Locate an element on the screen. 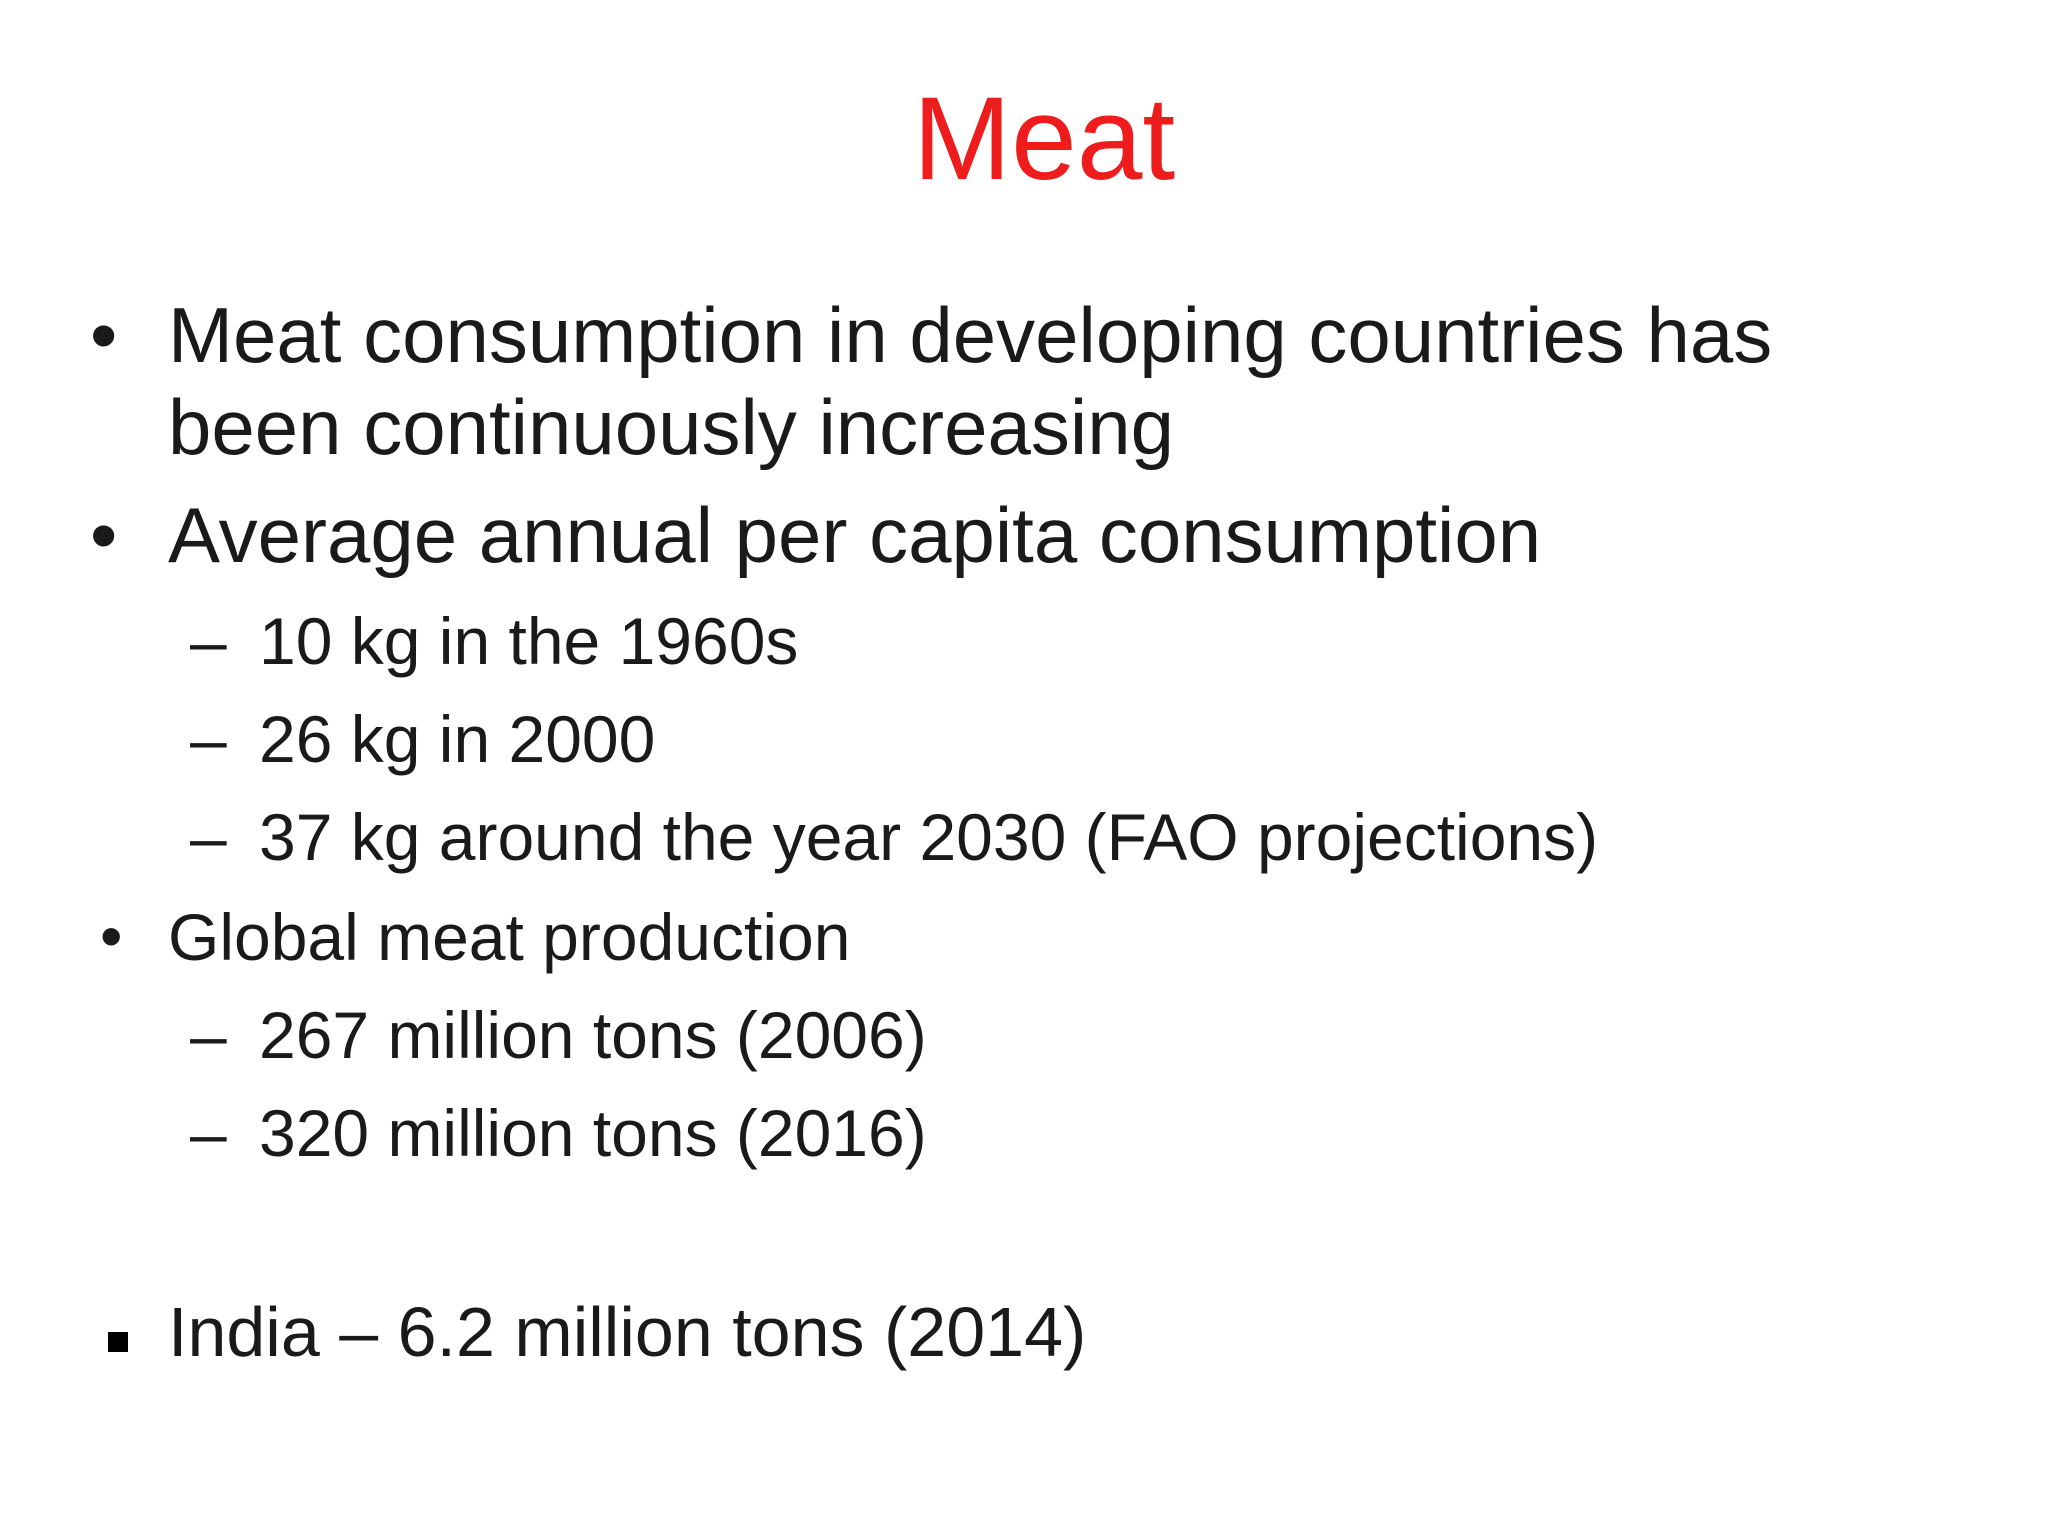 This screenshot has width=2048, height=1536. sub-bullet-text: 10 kg in the 1960s is located at coordinates (529, 641).